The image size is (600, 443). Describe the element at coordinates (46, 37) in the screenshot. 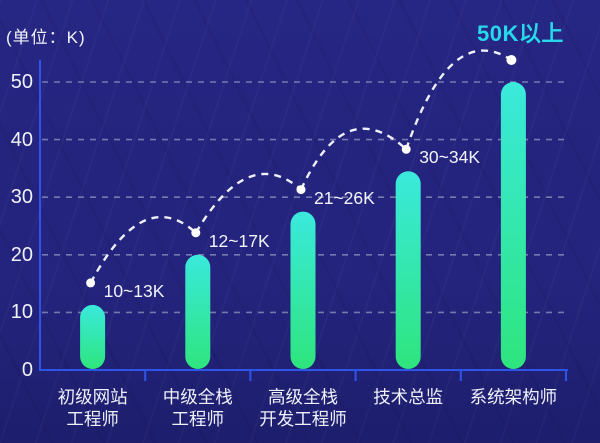

I see `unit-label: (单位：K)` at that location.